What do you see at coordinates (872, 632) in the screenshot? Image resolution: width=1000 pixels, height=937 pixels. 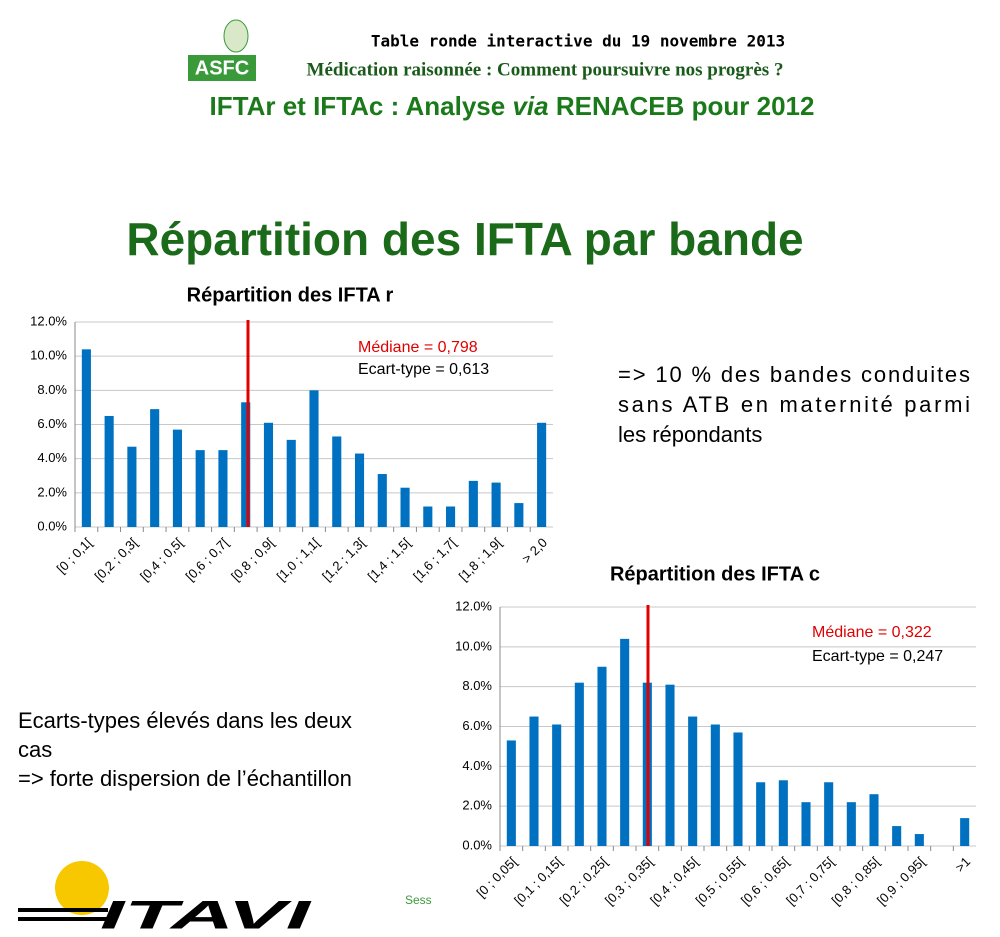 I see `annotation: Médiane = 0,322` at bounding box center [872, 632].